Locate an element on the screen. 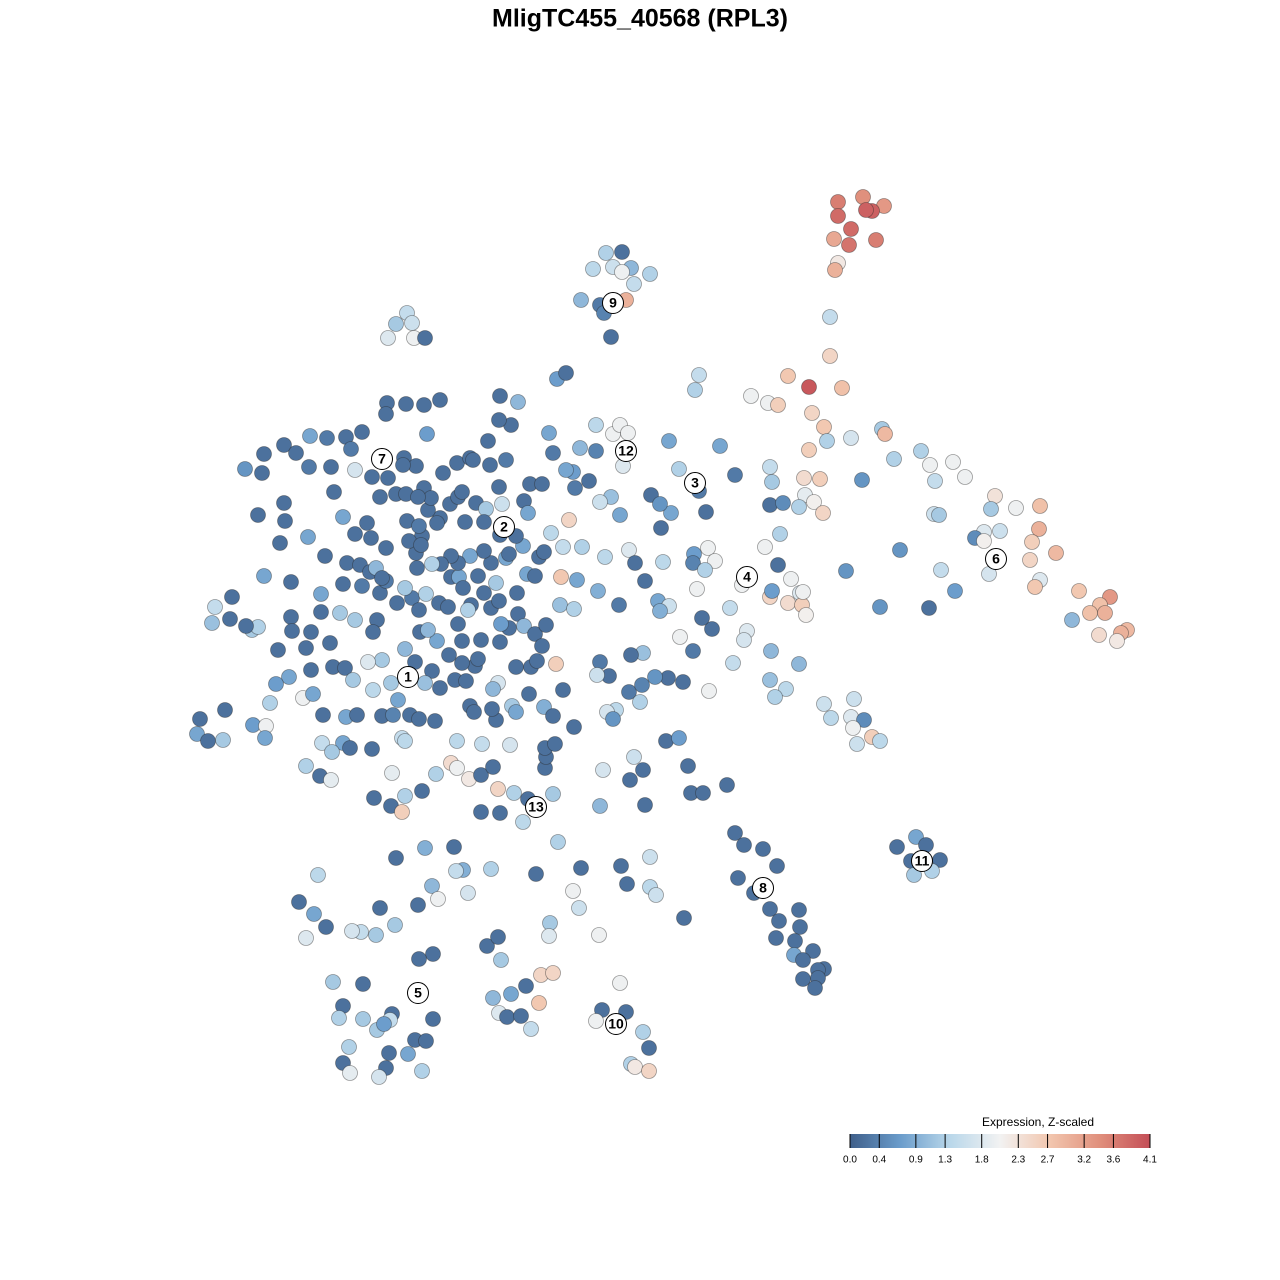 The height and width of the screenshot is (1280, 1280). colorbar-tick-label: 0.0 is located at coordinates (850, 1160).